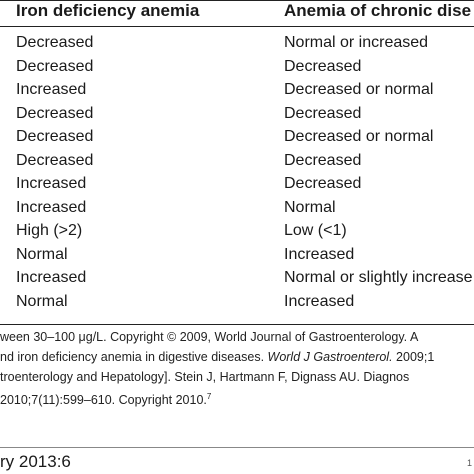 The height and width of the screenshot is (474, 474). I want to click on column-header-chronic-disease: Anemia of chronic dise, so click(378, 10).